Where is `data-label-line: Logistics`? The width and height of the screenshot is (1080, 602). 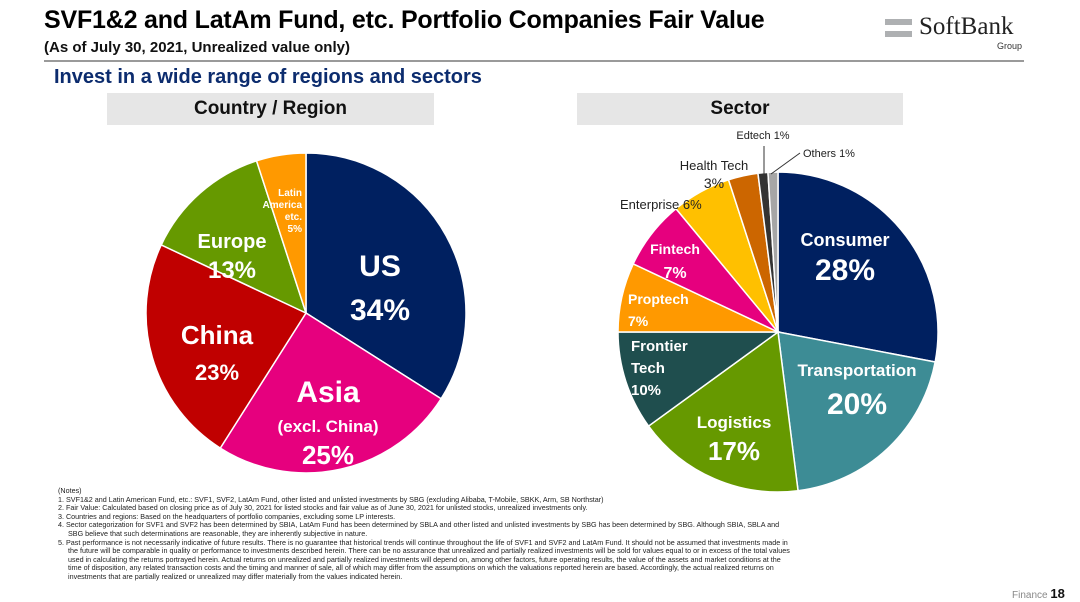 data-label-line: Logistics is located at coordinates (734, 422).